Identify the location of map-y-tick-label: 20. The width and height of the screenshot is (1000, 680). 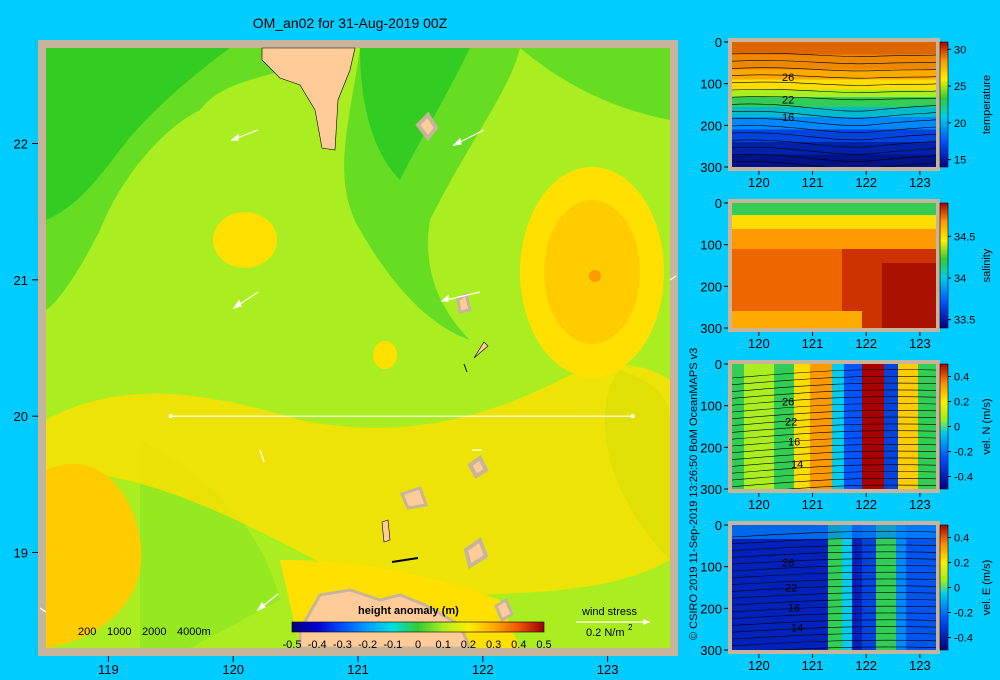
(21, 416).